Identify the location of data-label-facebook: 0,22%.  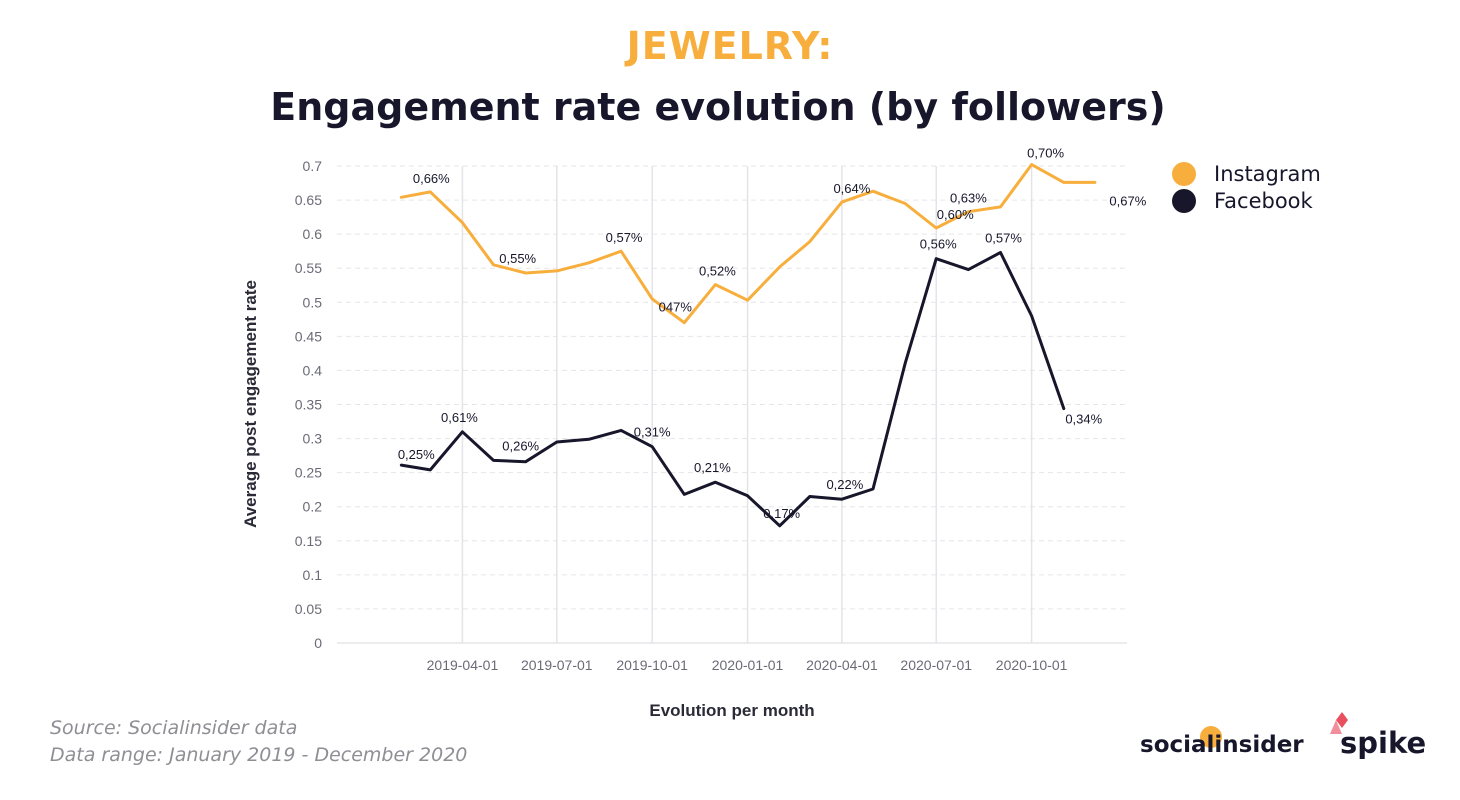
(844, 484).